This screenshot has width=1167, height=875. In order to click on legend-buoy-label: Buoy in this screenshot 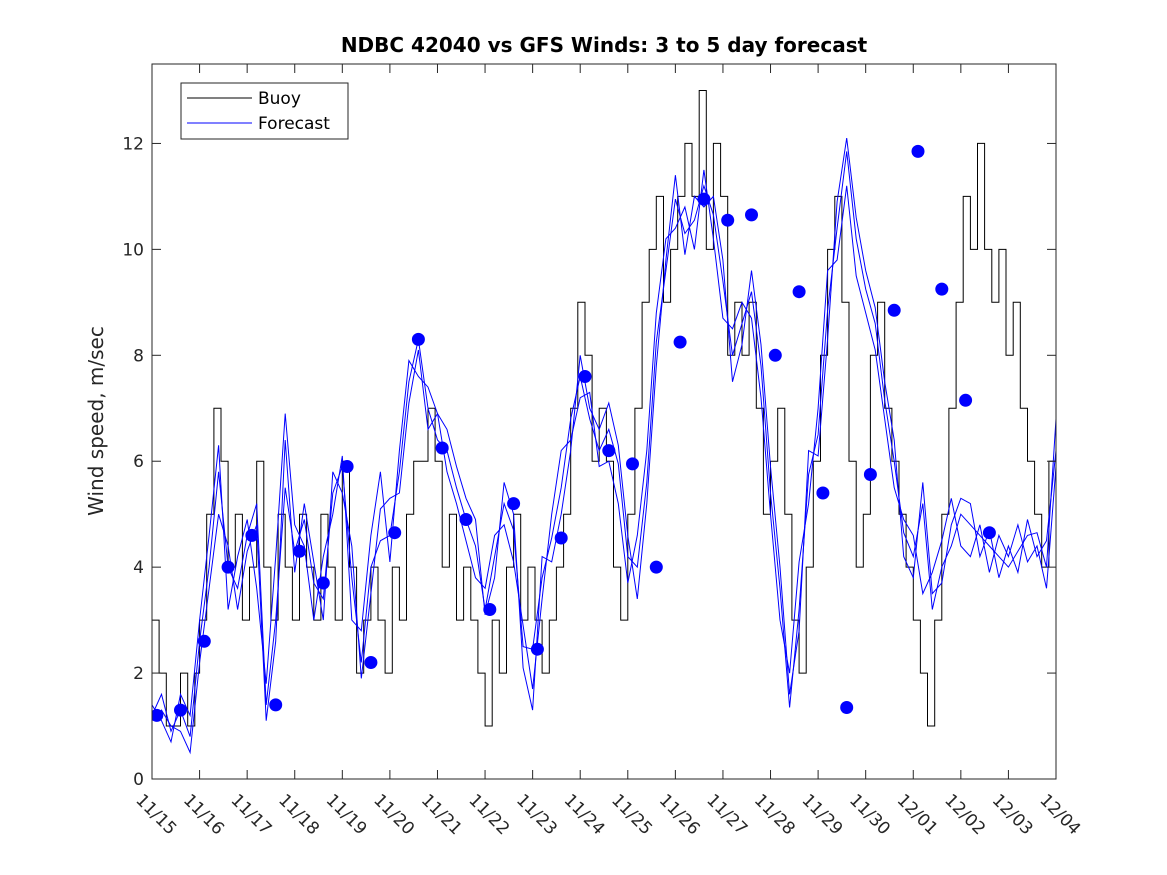, I will do `click(279, 99)`.